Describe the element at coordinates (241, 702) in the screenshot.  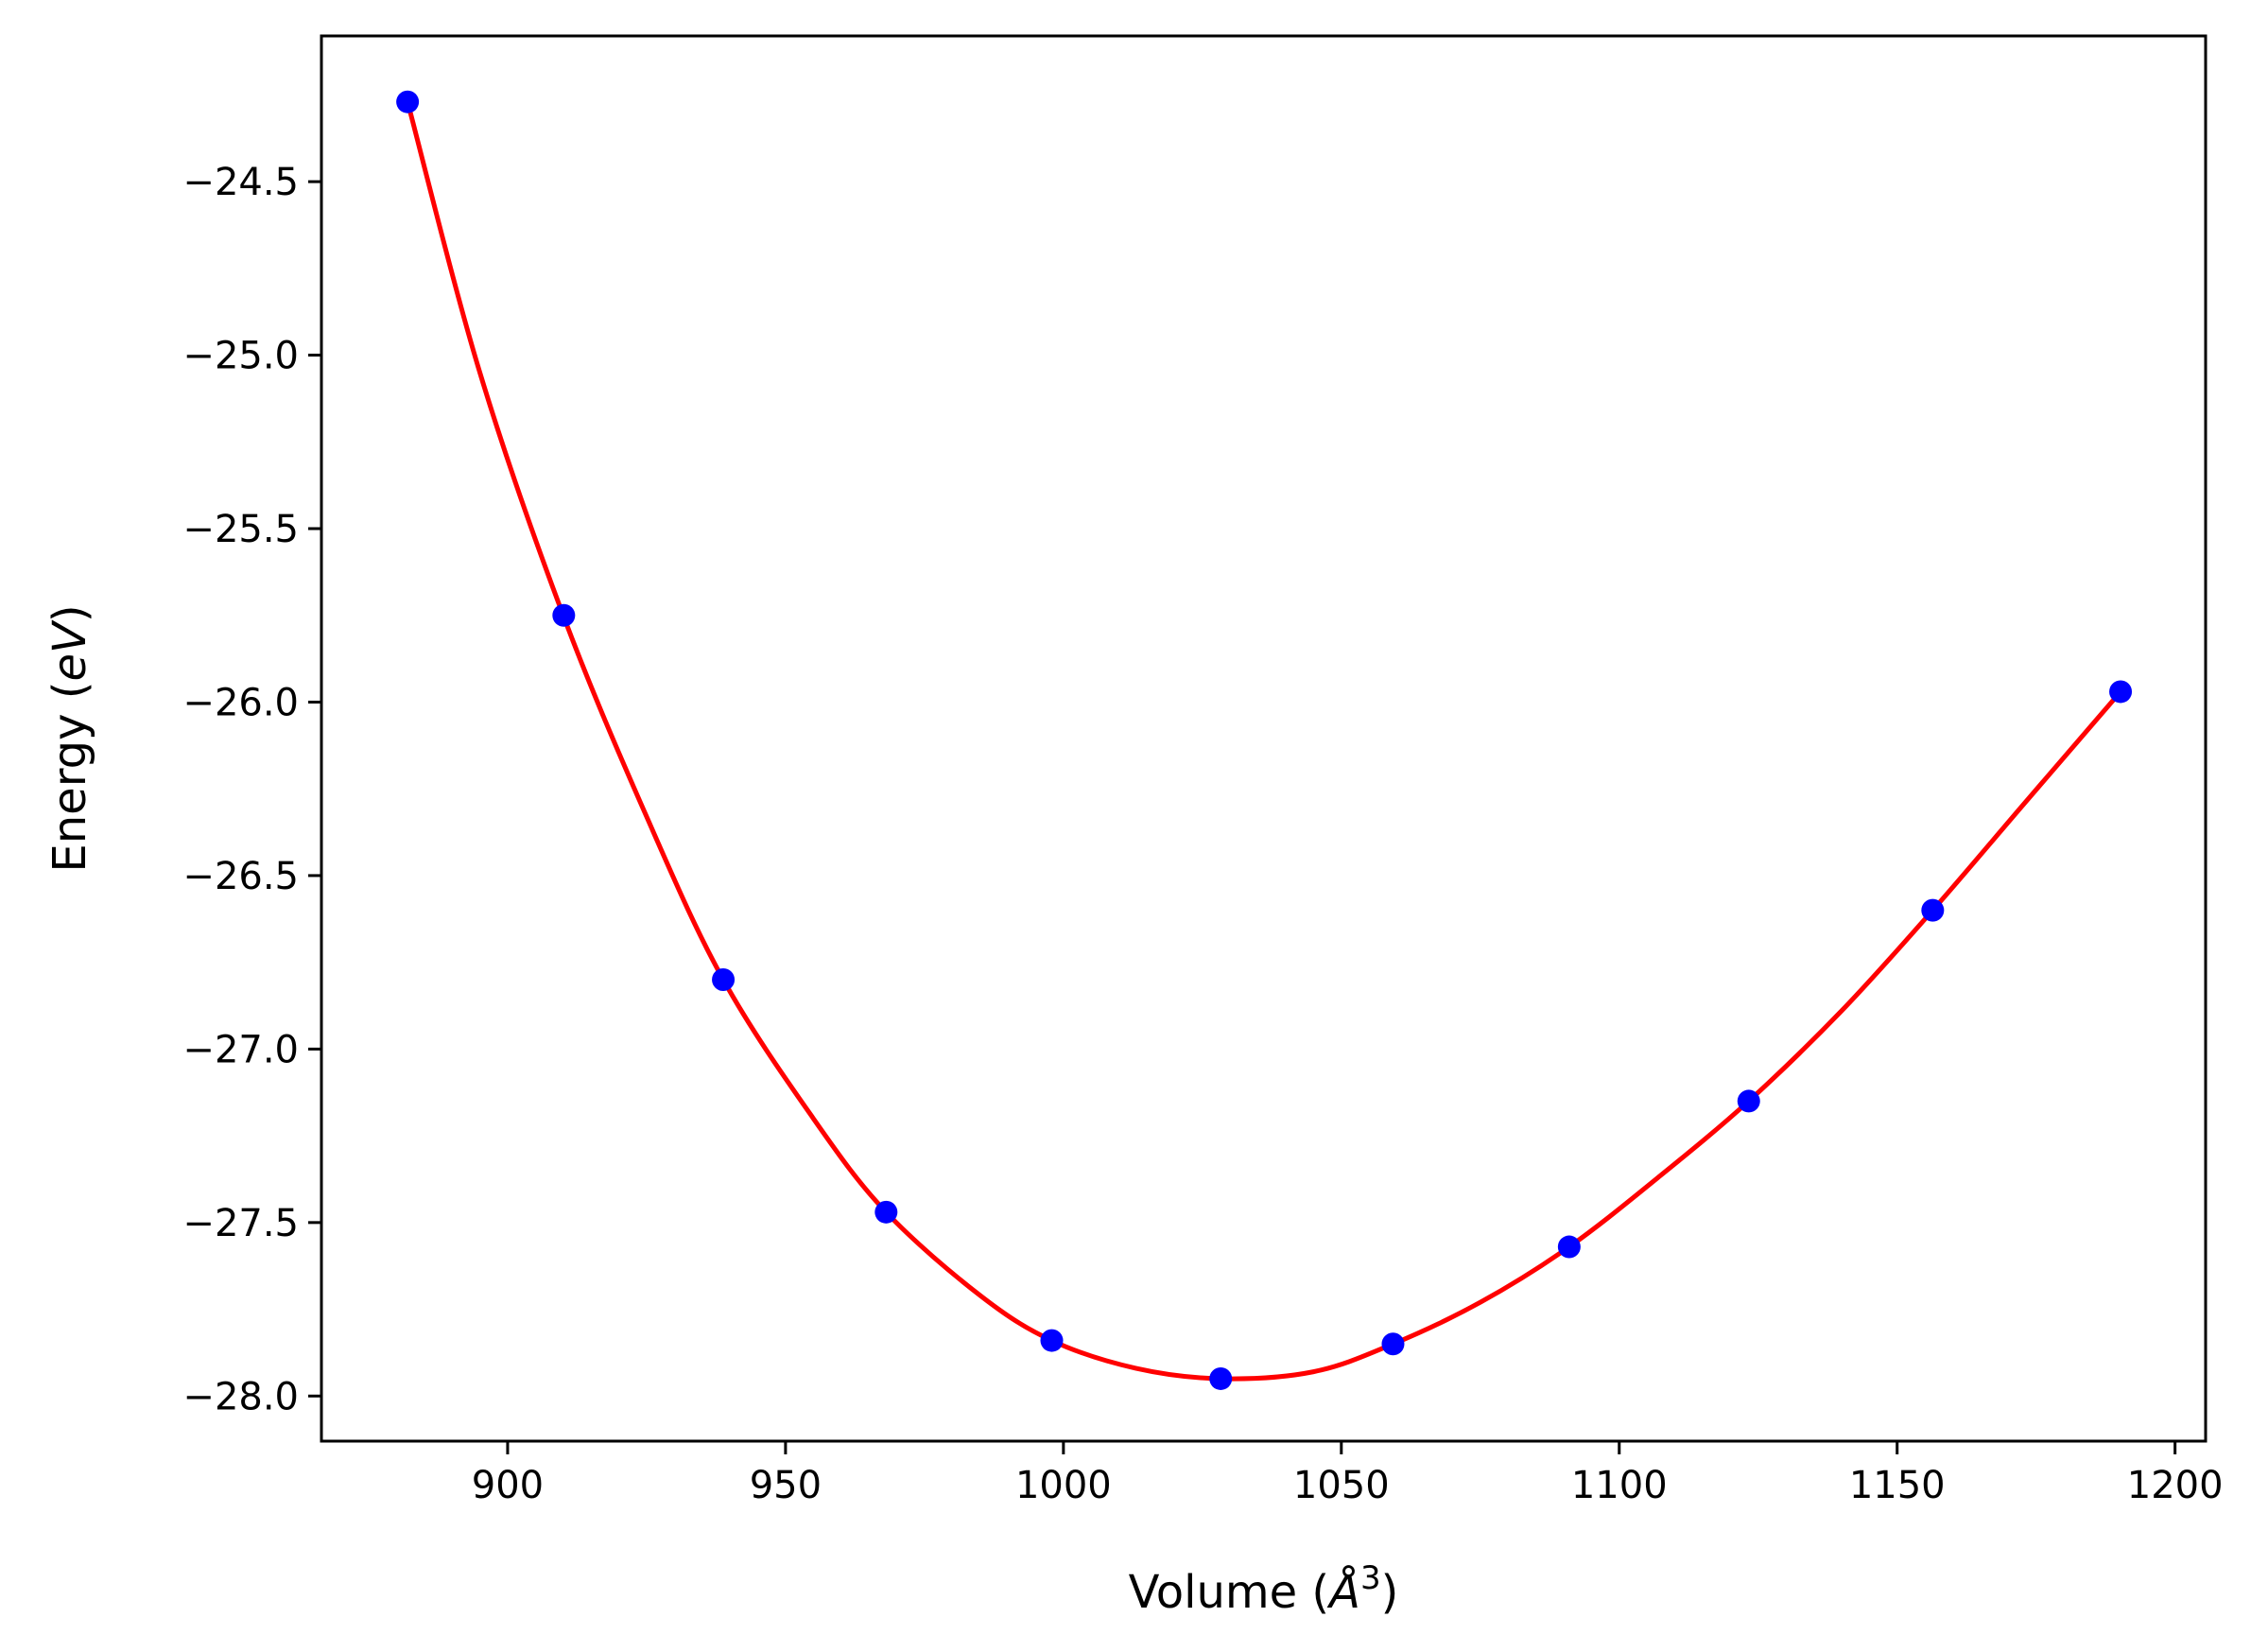
I see `y-tick-label: −26.0` at that location.